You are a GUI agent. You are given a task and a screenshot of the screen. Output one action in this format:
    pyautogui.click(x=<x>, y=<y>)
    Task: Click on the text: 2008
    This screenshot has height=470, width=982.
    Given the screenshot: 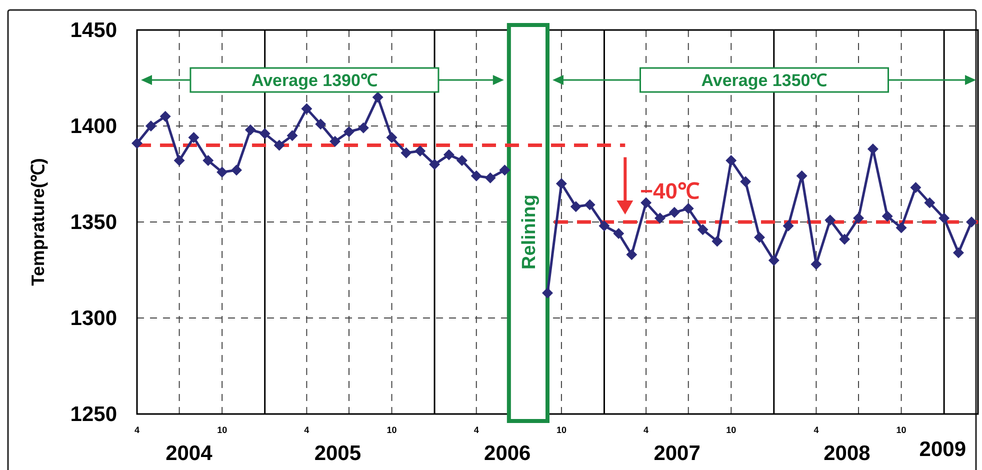 What is the action you would take?
    pyautogui.click(x=847, y=453)
    